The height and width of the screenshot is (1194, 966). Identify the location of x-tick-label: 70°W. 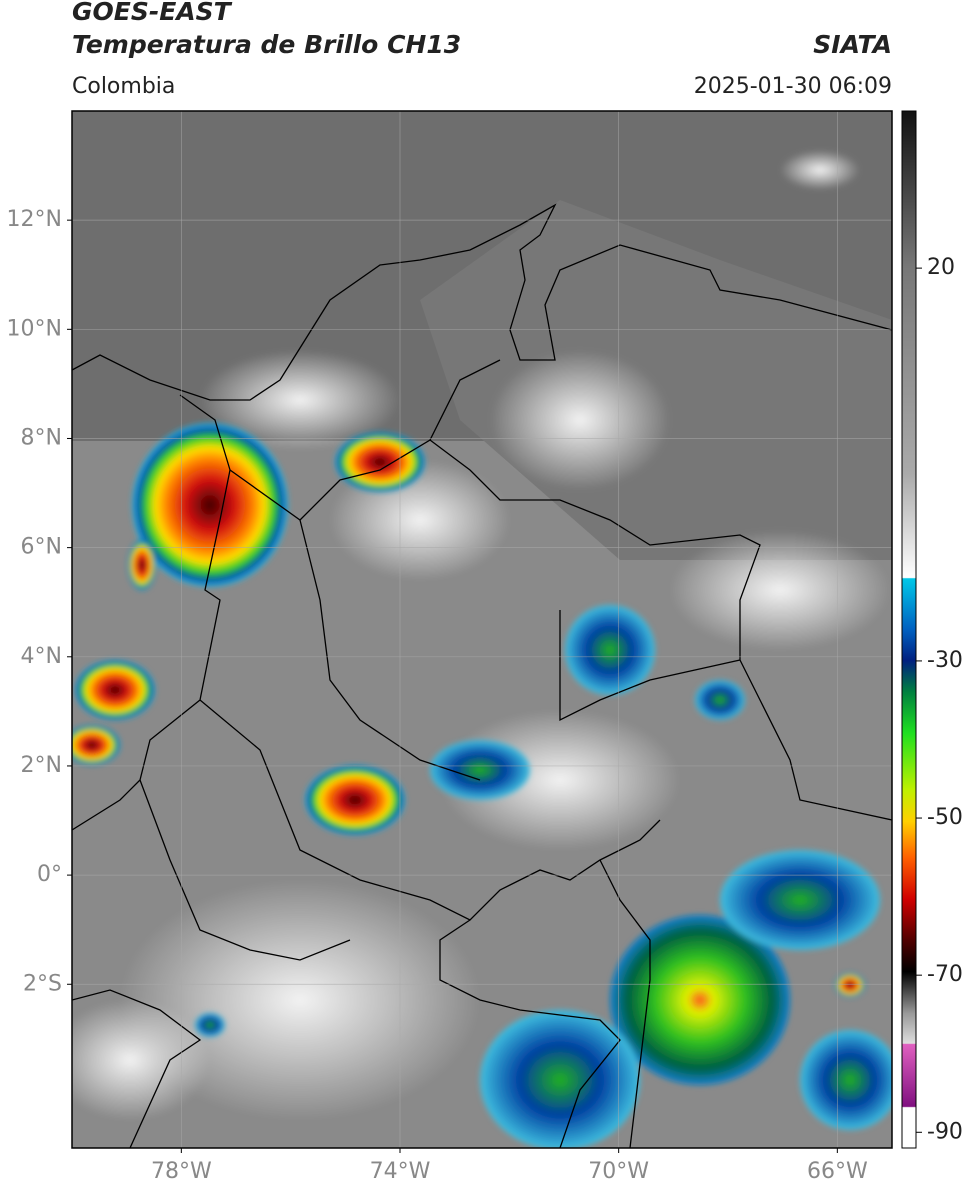
(618, 1171).